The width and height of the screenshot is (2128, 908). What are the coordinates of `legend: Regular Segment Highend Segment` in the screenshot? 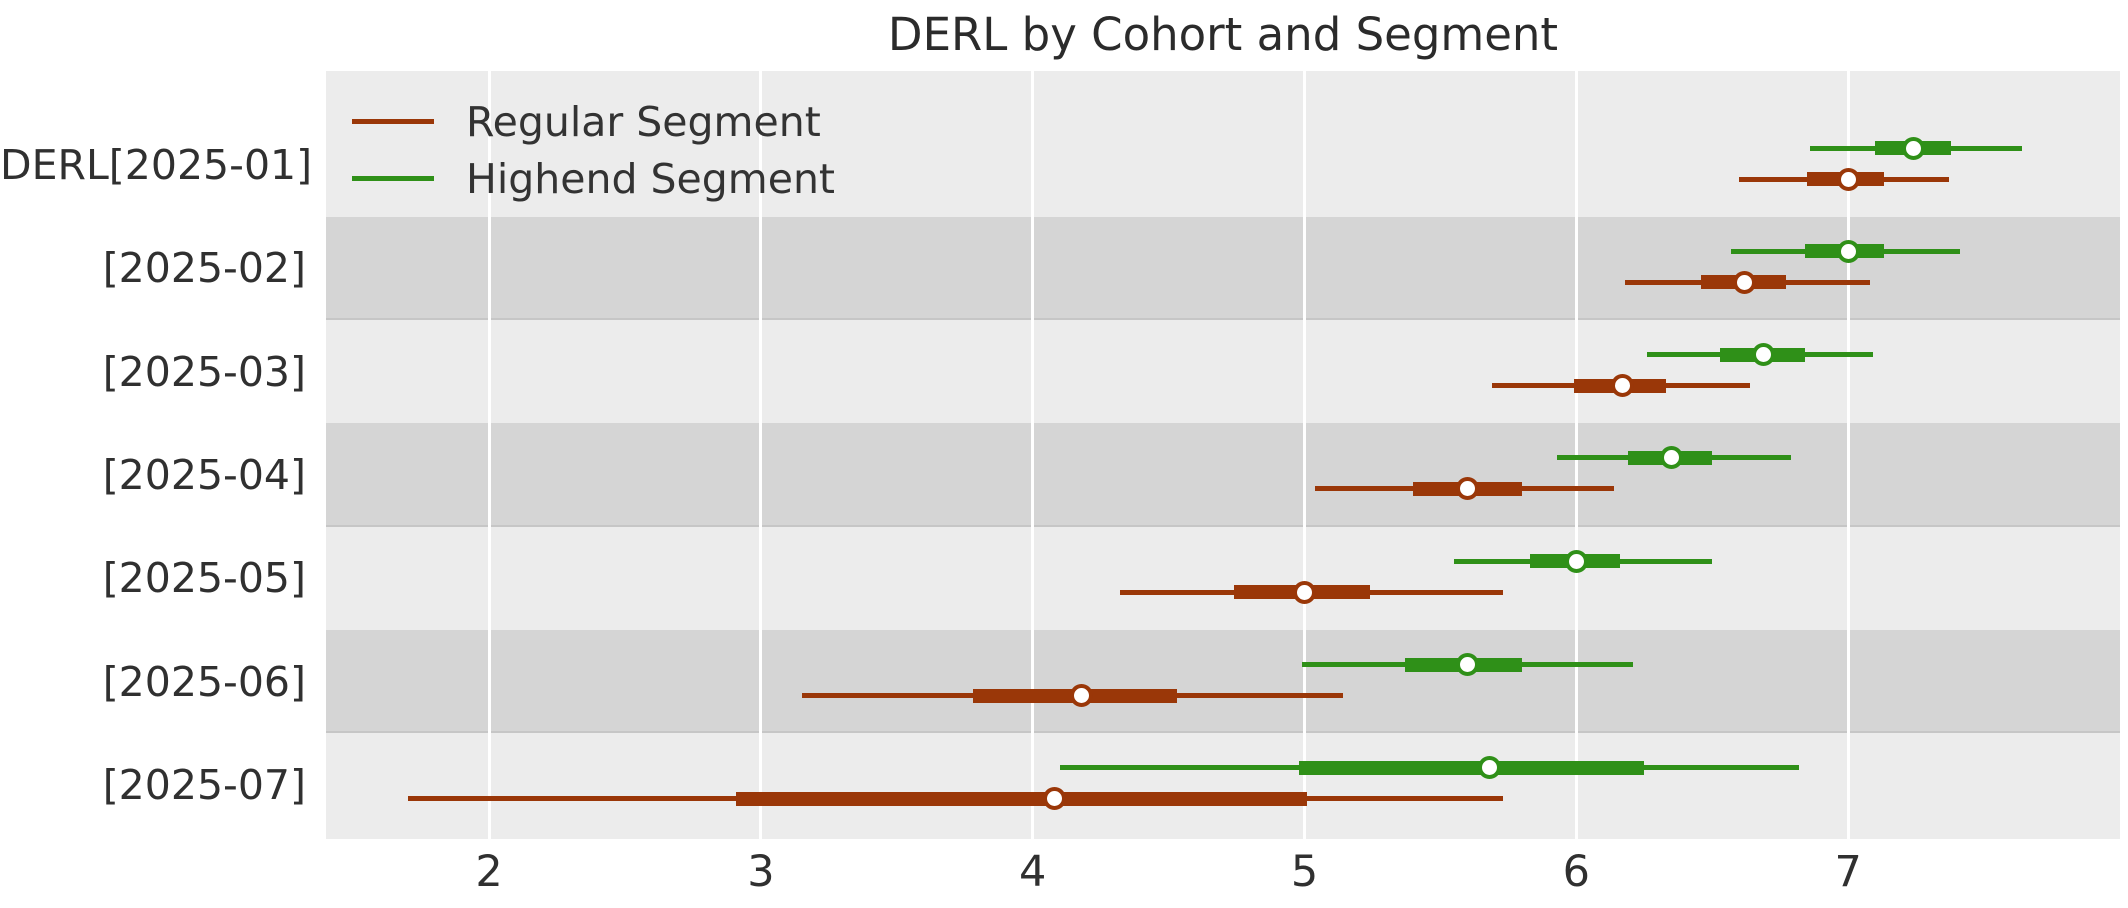 It's located at (593, 150).